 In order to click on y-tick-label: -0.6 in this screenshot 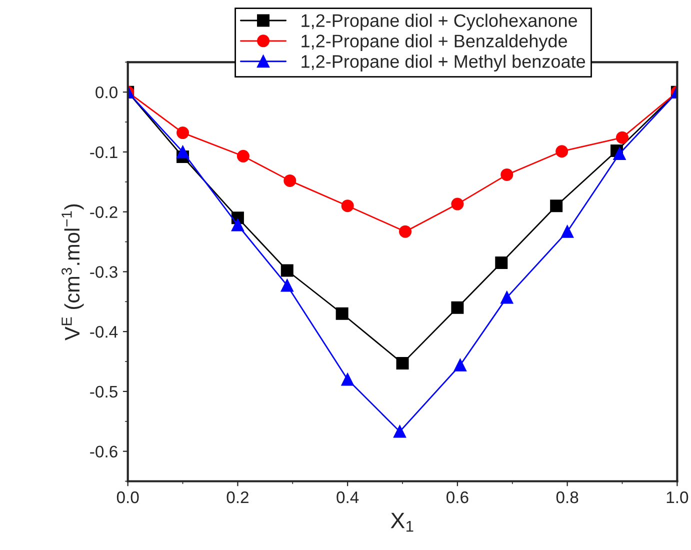, I will do `click(104, 452)`.